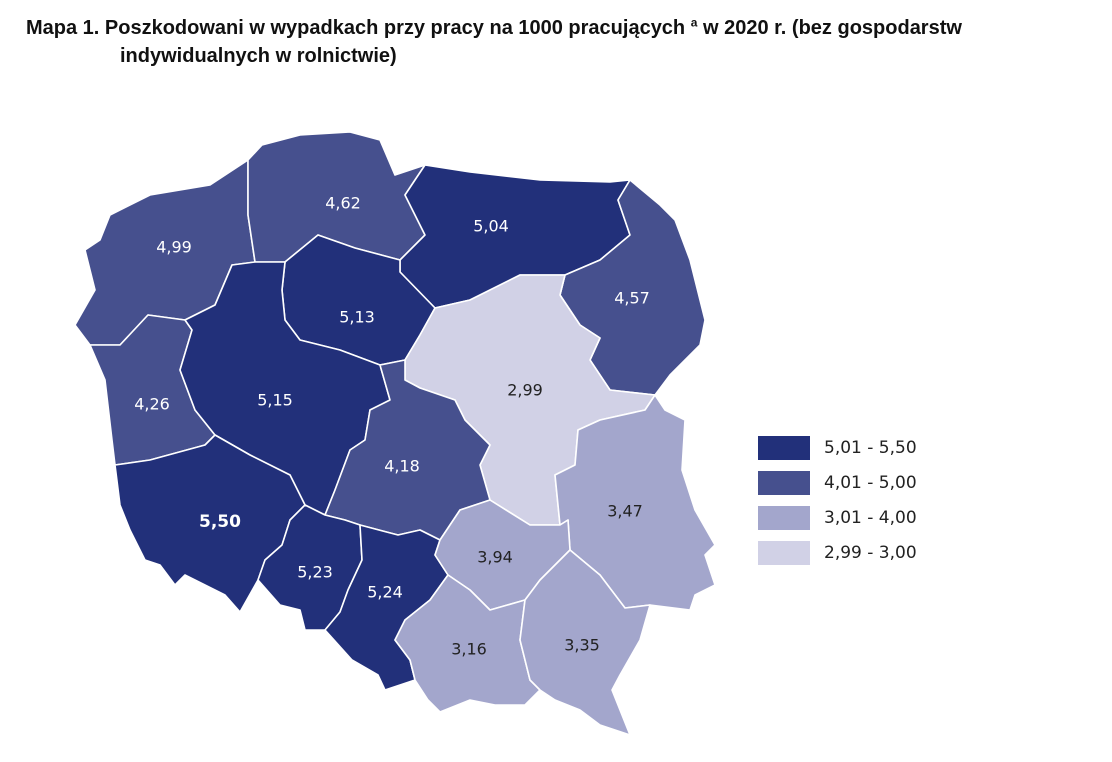  What do you see at coordinates (870, 552) in the screenshot?
I see `legend-label: 2,99 - 3,00` at bounding box center [870, 552].